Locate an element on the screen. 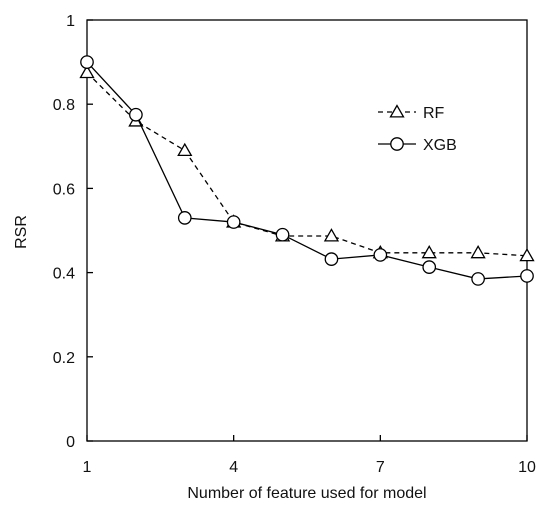  y-tick-label: 0.2 is located at coordinates (64, 358).